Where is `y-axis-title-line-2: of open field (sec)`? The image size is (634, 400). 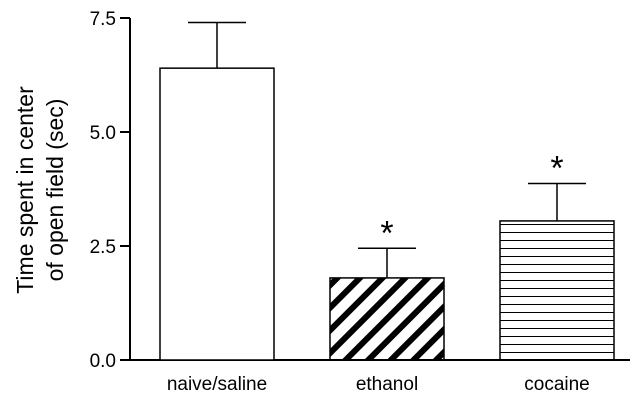
y-axis-title-line-2: of open field (sec) is located at coordinates (55, 190).